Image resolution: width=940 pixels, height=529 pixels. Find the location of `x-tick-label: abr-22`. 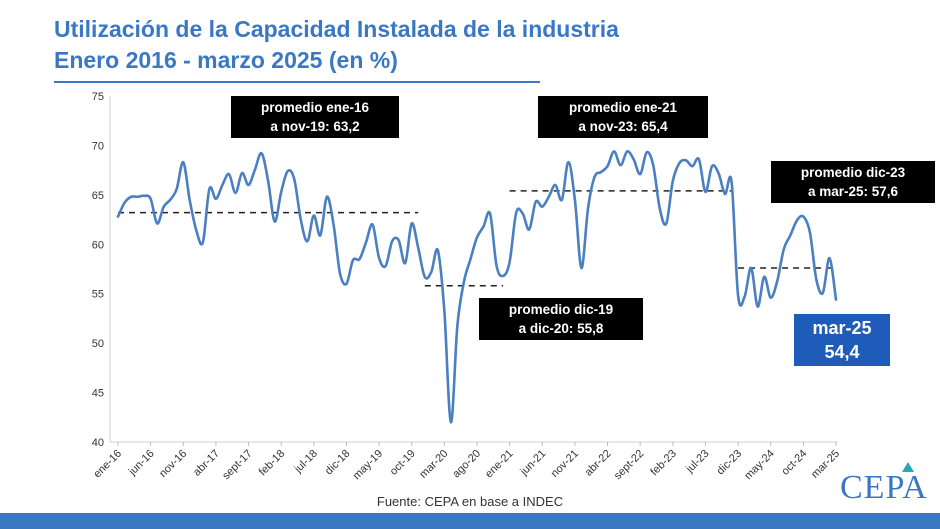

x-tick-label: abr-22 is located at coordinates (598, 463).